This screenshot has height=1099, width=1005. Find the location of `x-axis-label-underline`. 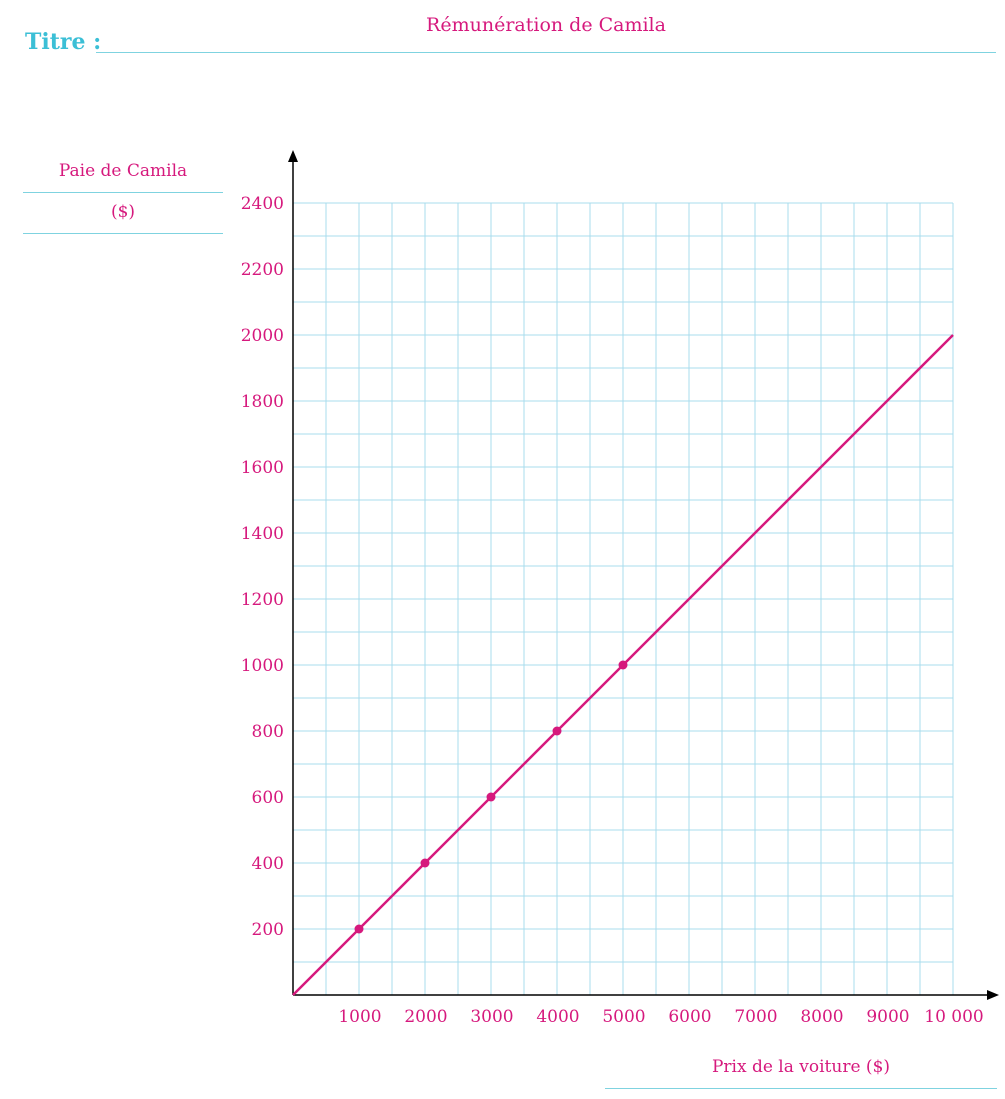

x-axis-label-underline is located at coordinates (801, 1088).